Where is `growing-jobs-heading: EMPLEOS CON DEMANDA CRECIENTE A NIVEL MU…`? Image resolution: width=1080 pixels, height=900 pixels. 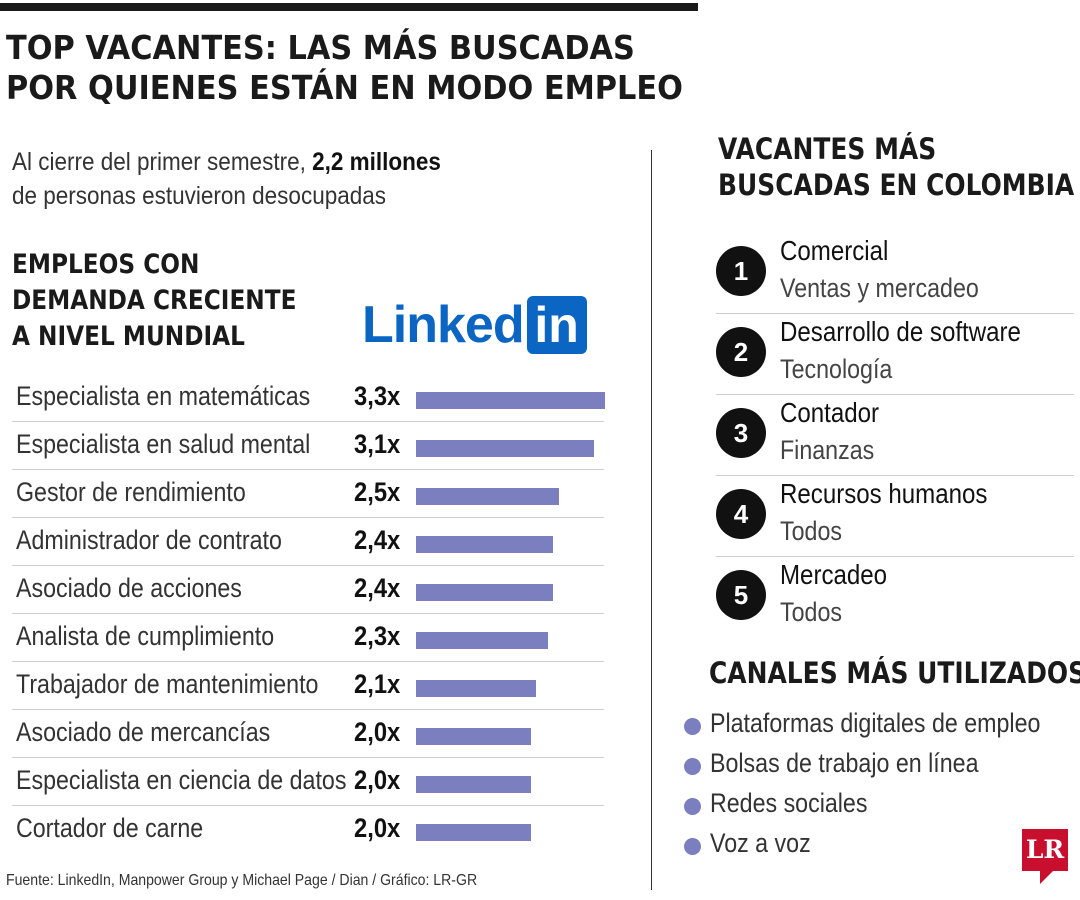 growing-jobs-heading: EMPLEOS CON DEMANDA CRECIENTE A NIVEL MU… is located at coordinates (154, 301).